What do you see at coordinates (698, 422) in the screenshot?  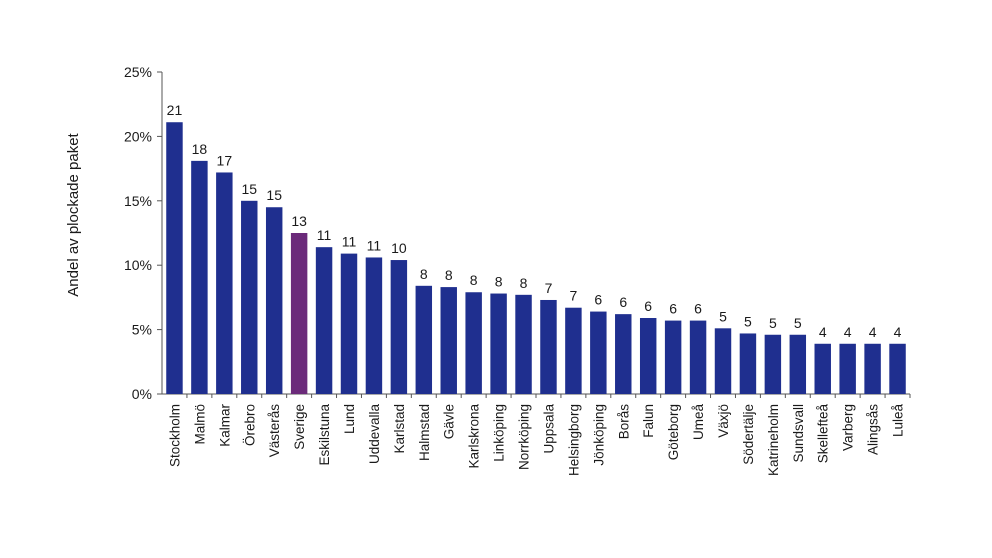 I see `x-tick-label: Umeå` at bounding box center [698, 422].